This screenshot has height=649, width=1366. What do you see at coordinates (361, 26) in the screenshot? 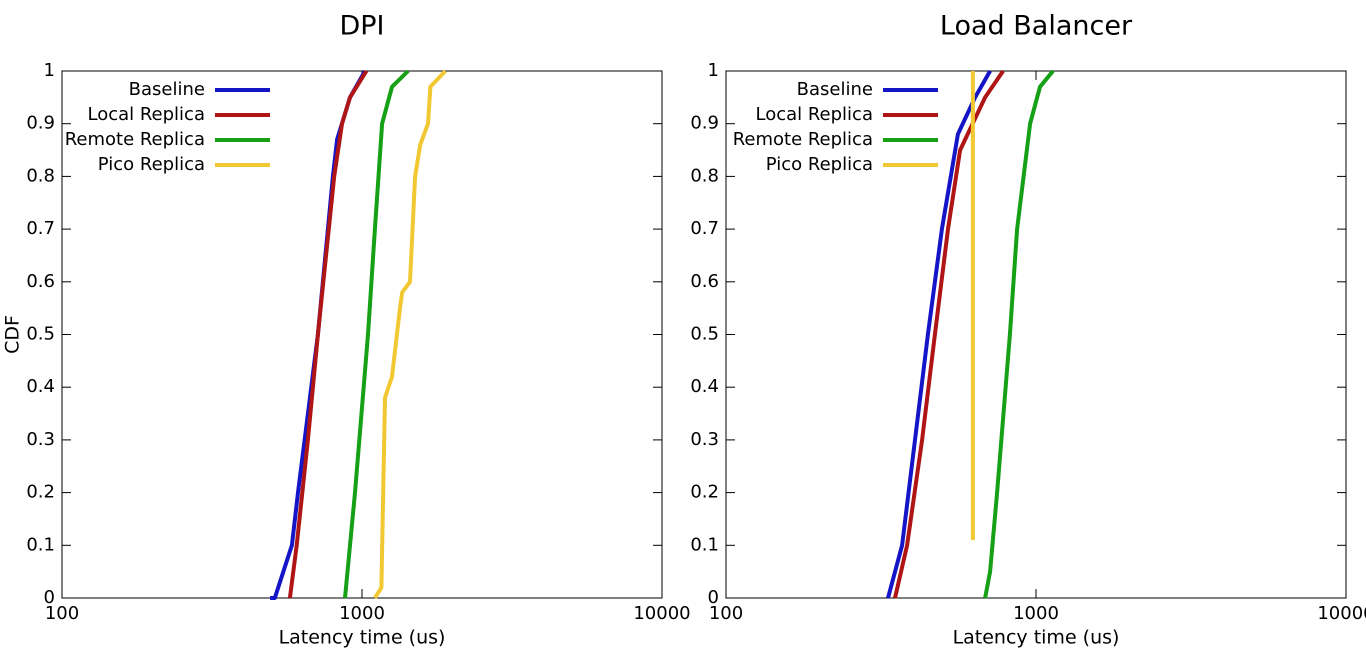
I see `chart-title: DPI` at bounding box center [361, 26].